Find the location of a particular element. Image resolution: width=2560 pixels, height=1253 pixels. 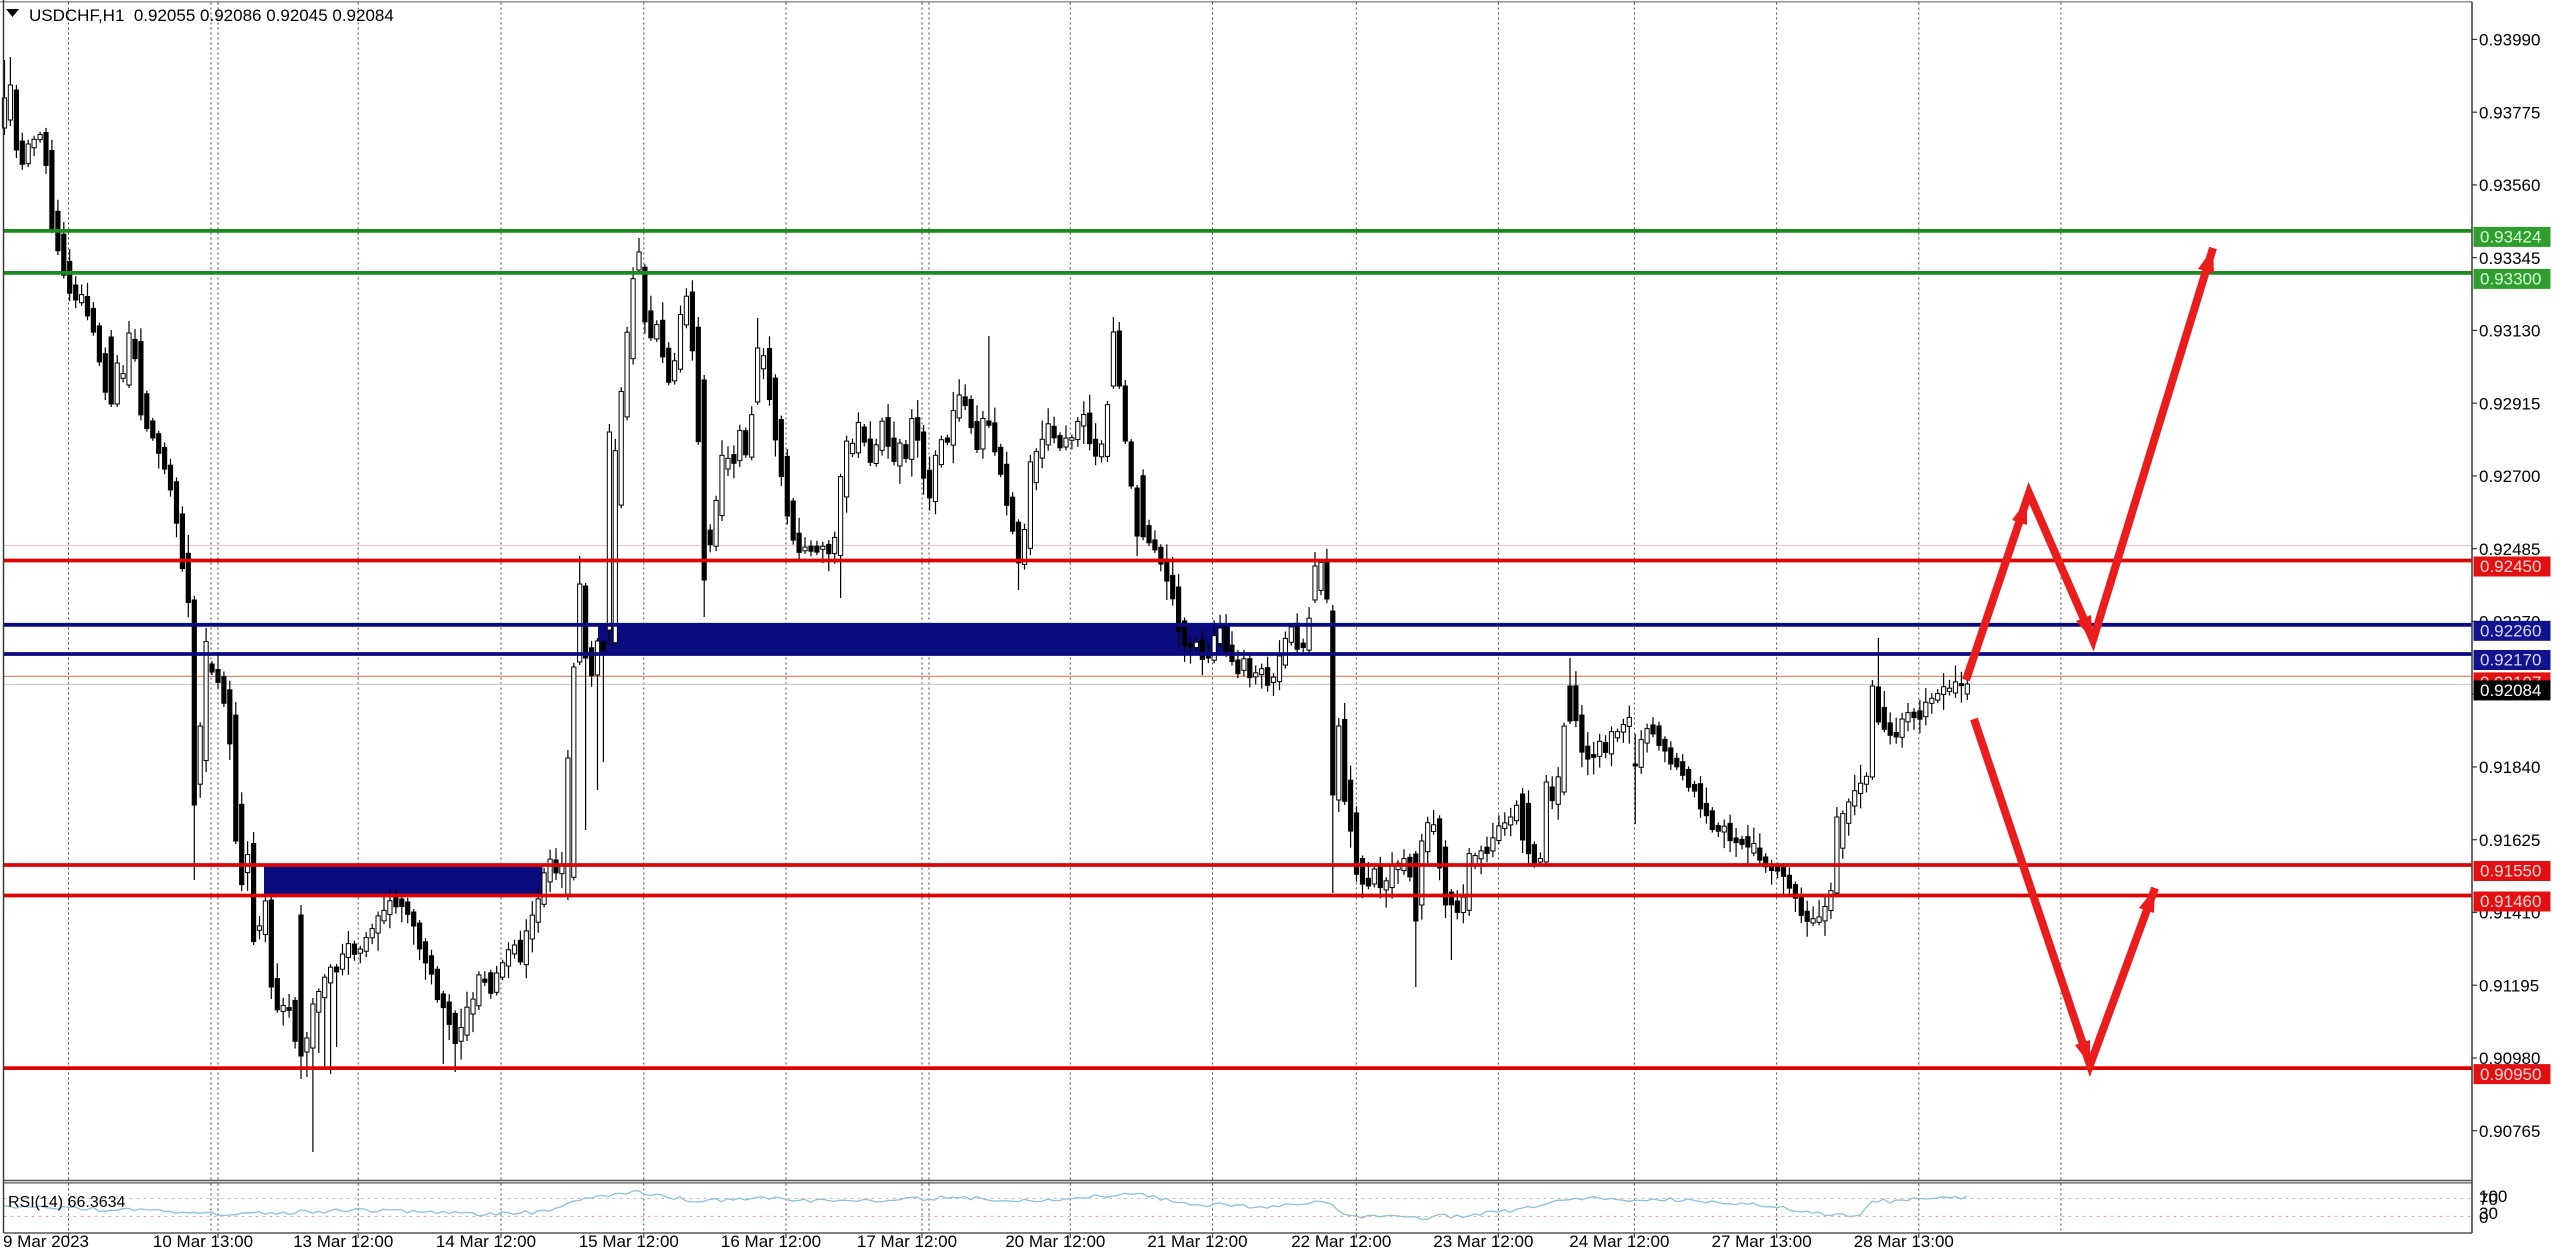

svg-text: 0.92485 is located at coordinates (2509, 549).